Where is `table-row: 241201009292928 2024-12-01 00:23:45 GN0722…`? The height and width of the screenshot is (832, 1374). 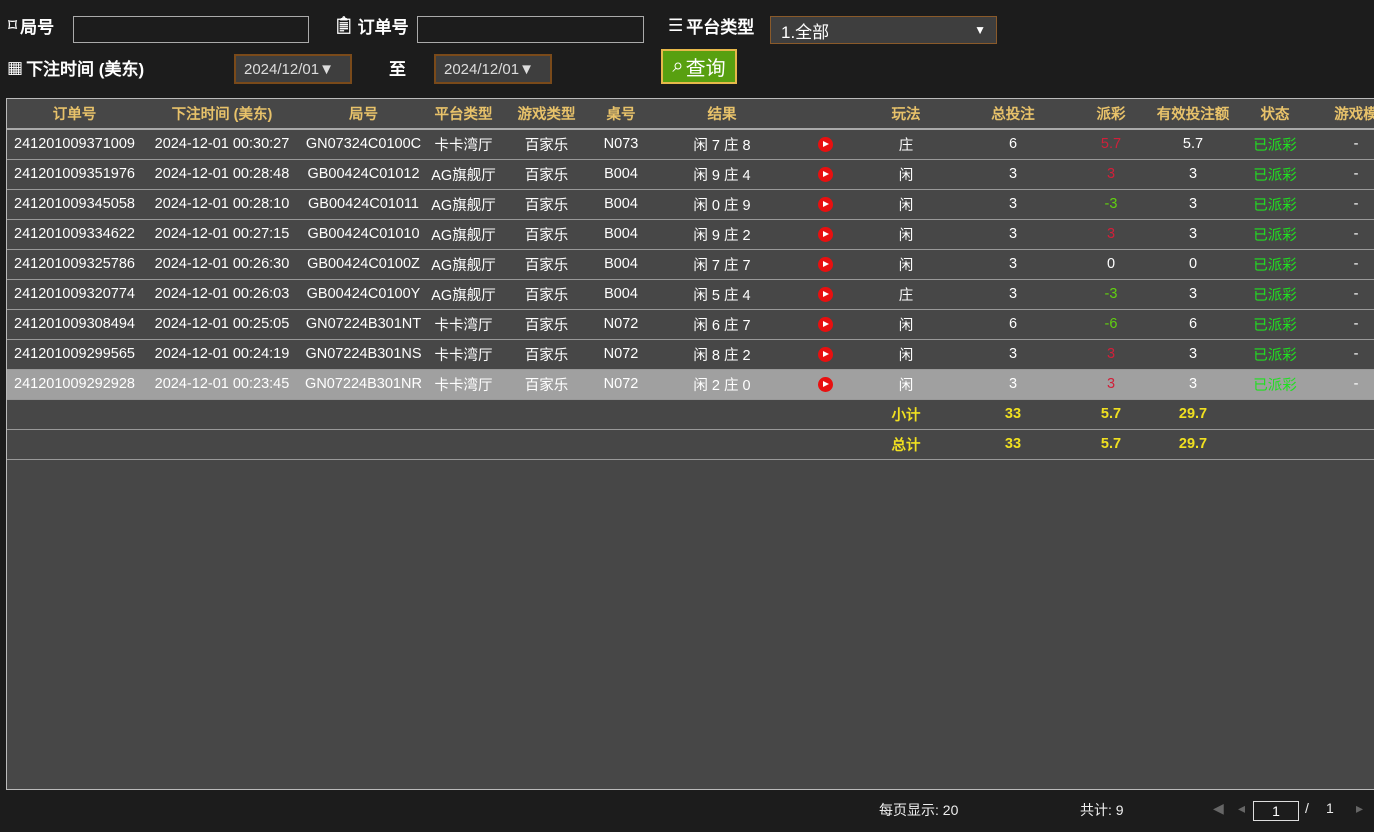 table-row: 241201009292928 2024-12-01 00:23:45 GN0722… is located at coordinates (690, 384).